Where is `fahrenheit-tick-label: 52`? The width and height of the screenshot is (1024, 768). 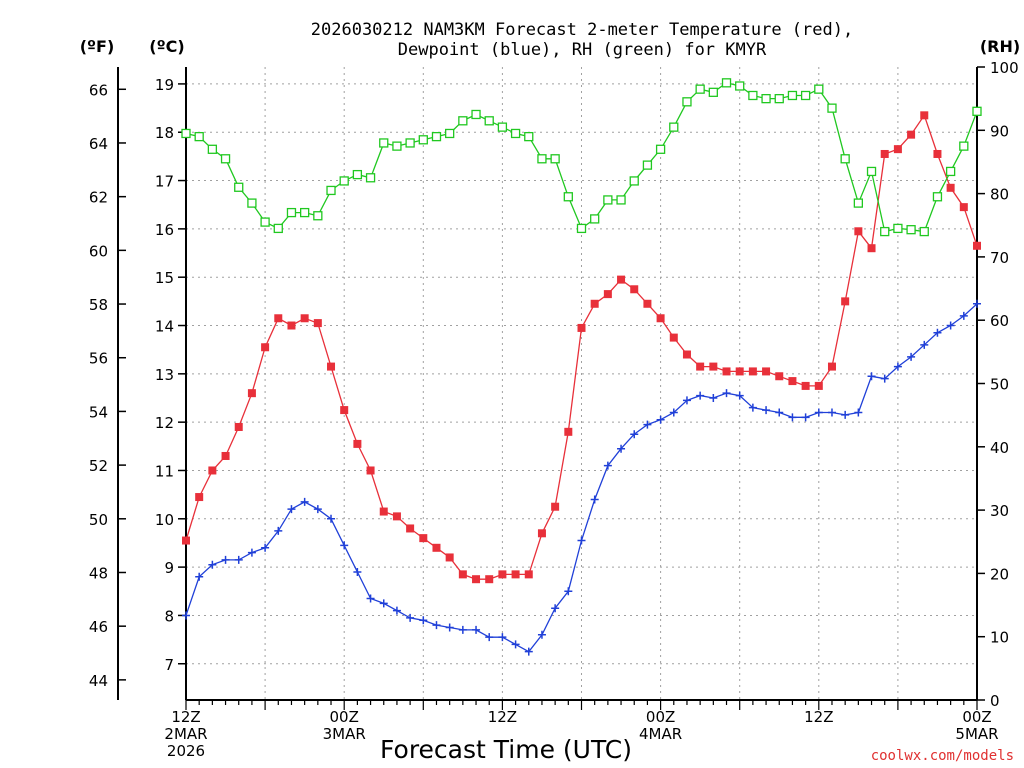 fahrenheit-tick-label: 52 is located at coordinates (98, 466).